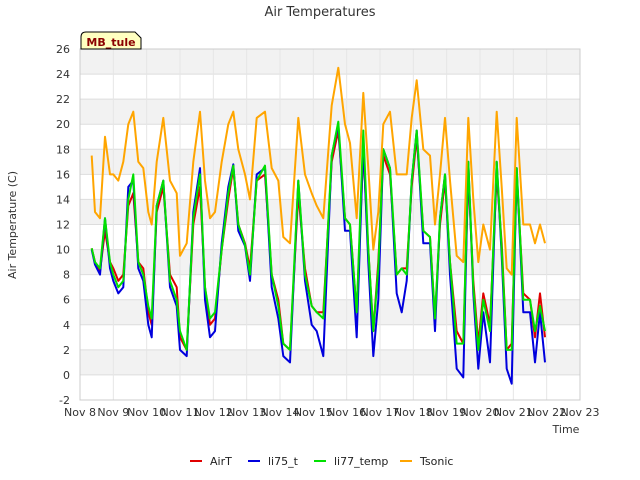 The width and height of the screenshot is (640, 480). I want to click on x-tick-label: Nov 21, so click(513, 412).